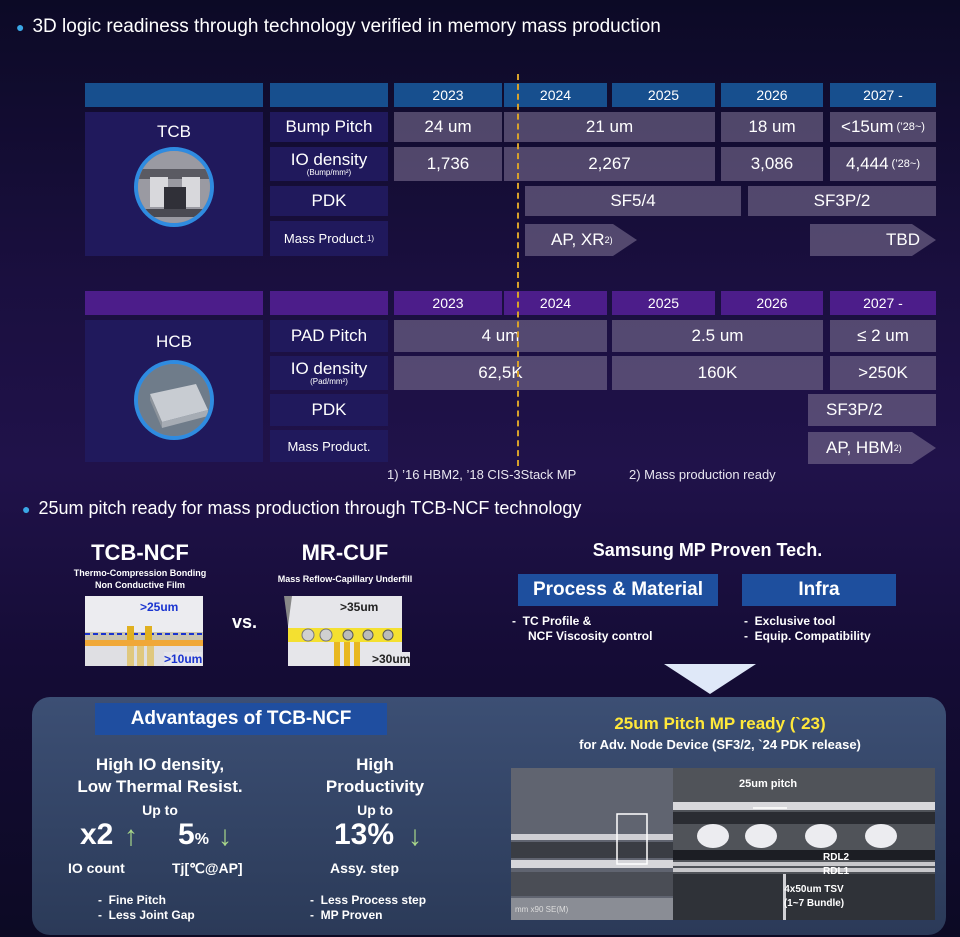  I want to click on down-arrow-icon-1: ↓, so click(225, 835).